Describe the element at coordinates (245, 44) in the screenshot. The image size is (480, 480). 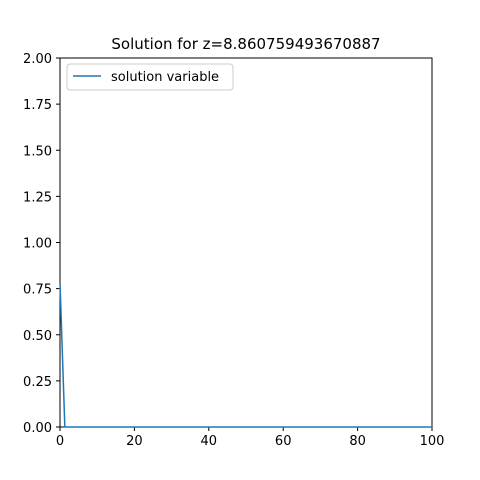
I see `chart-title: Solution for z=8.860759493670887` at that location.